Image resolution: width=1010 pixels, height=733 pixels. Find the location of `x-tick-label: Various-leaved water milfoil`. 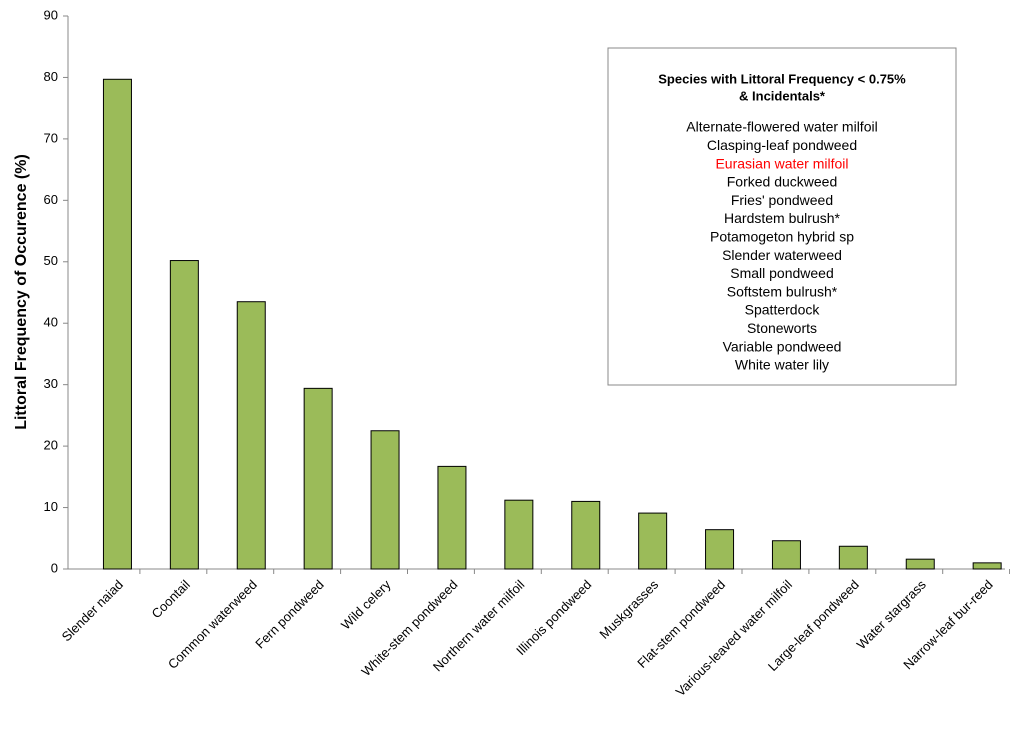

x-tick-label: Various-leaved water milfoil is located at coordinates (734, 638).